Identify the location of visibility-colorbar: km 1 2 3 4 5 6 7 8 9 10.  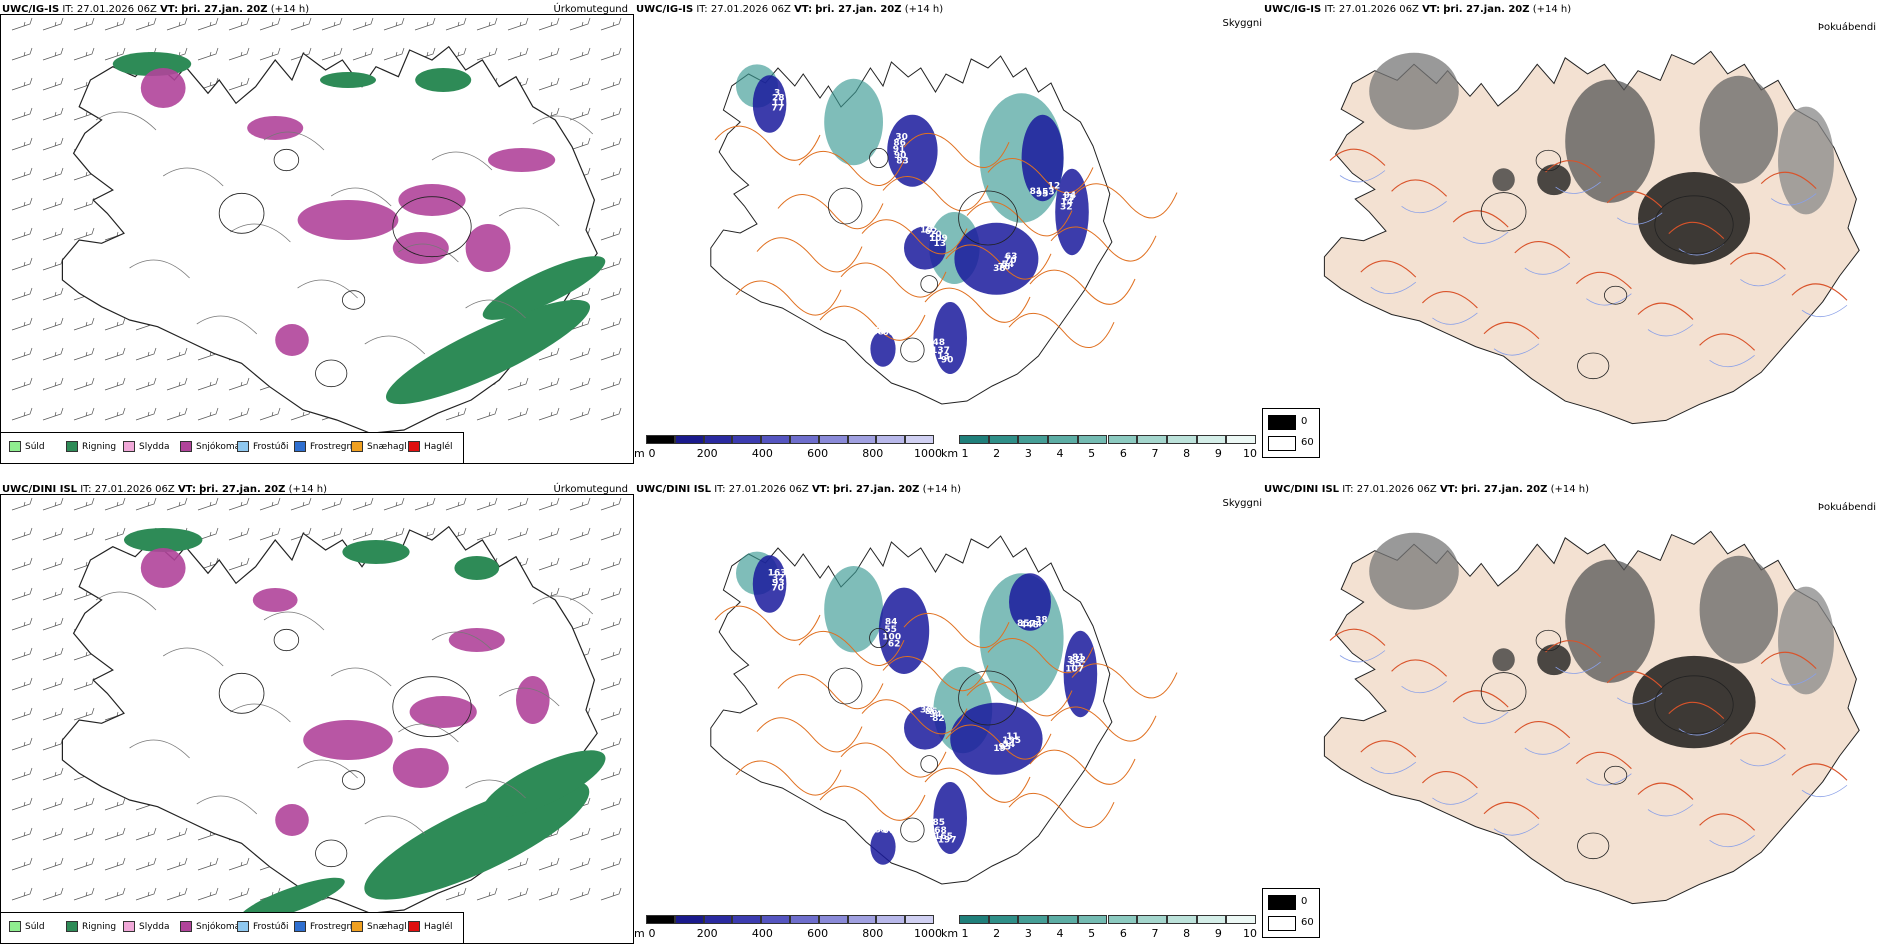
(1099, 449).